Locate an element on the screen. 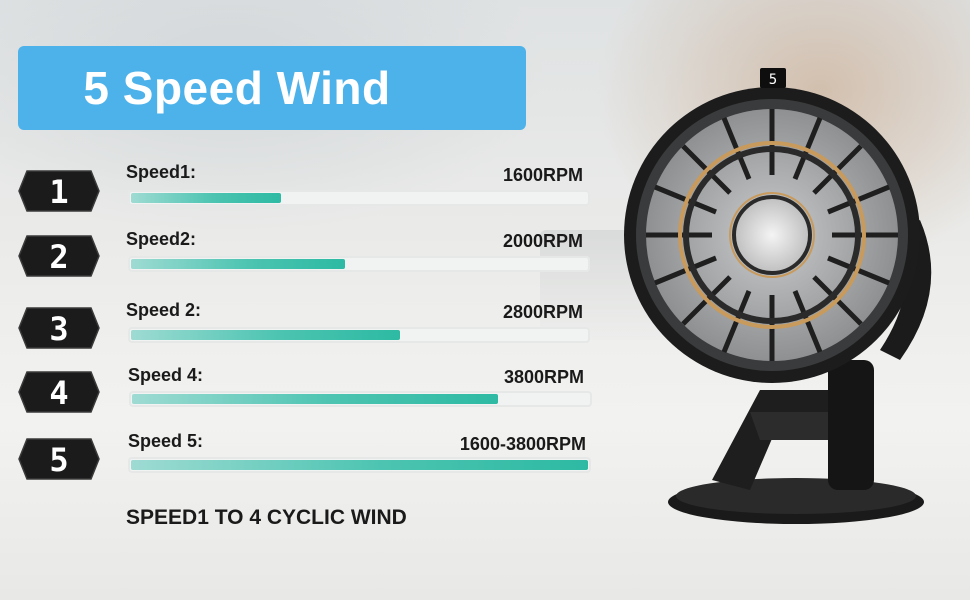 The height and width of the screenshot is (600, 970). speed-badge-digit: 3 is located at coordinates (58, 329).